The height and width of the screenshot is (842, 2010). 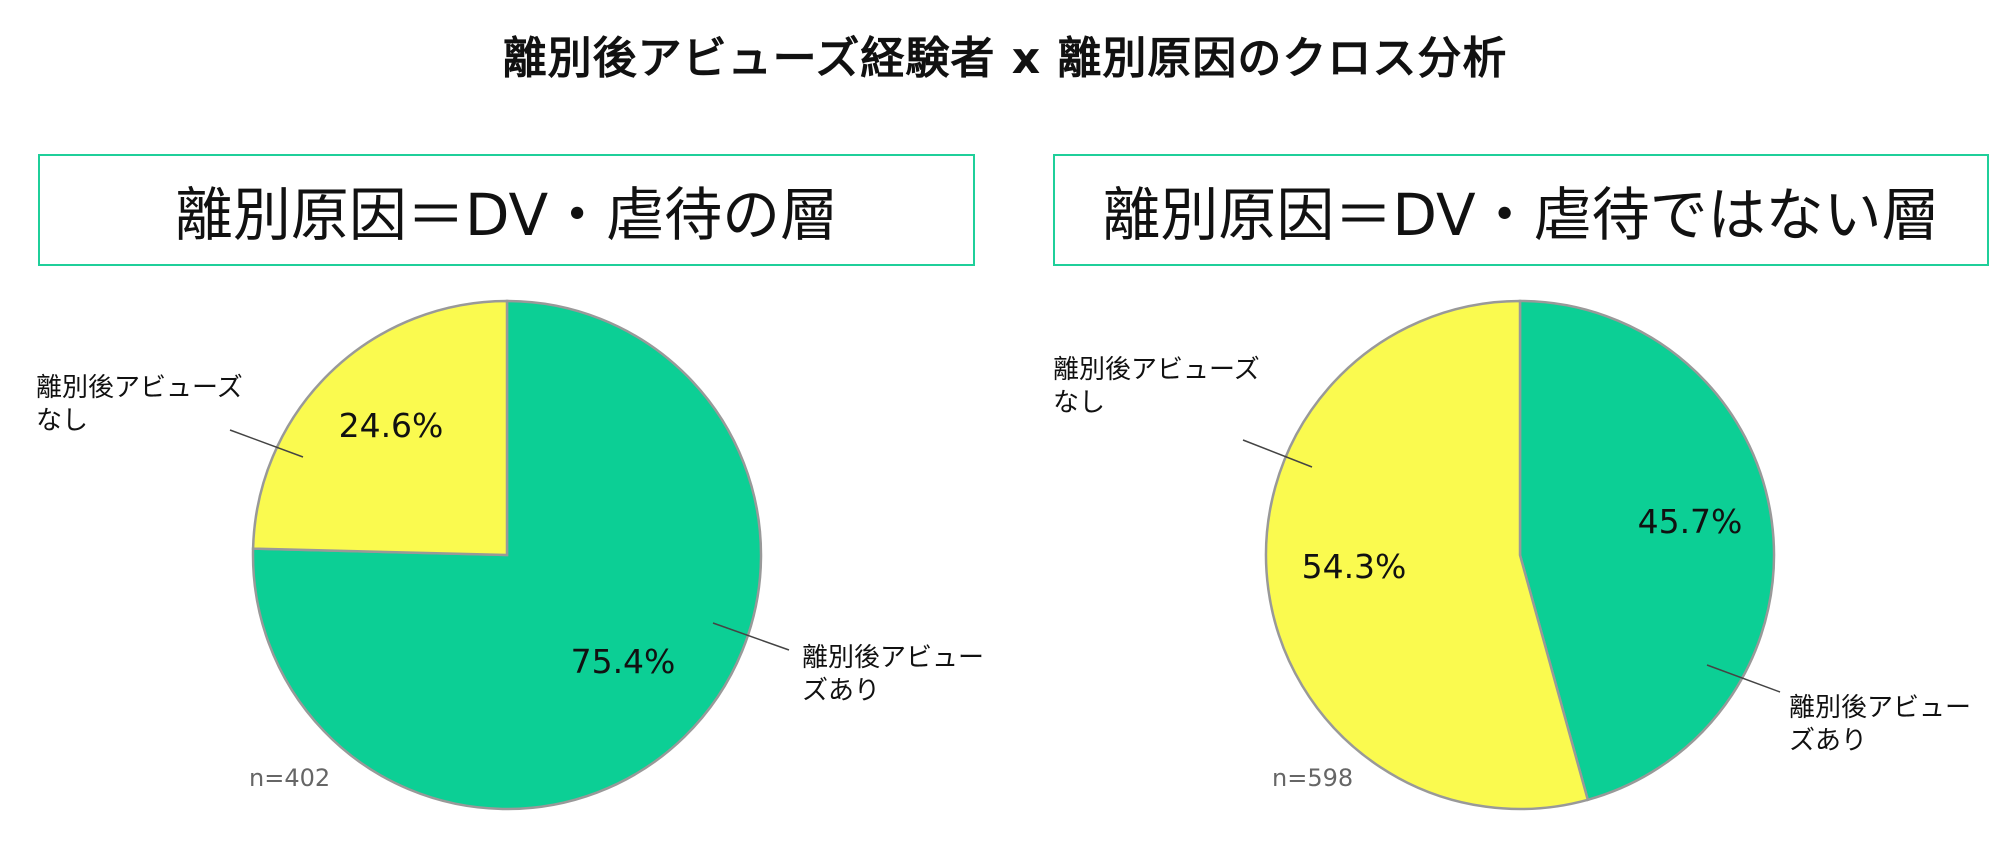 What do you see at coordinates (1277, 453) in the screenshot?
I see `pie1-leader-line-abuse-no` at bounding box center [1277, 453].